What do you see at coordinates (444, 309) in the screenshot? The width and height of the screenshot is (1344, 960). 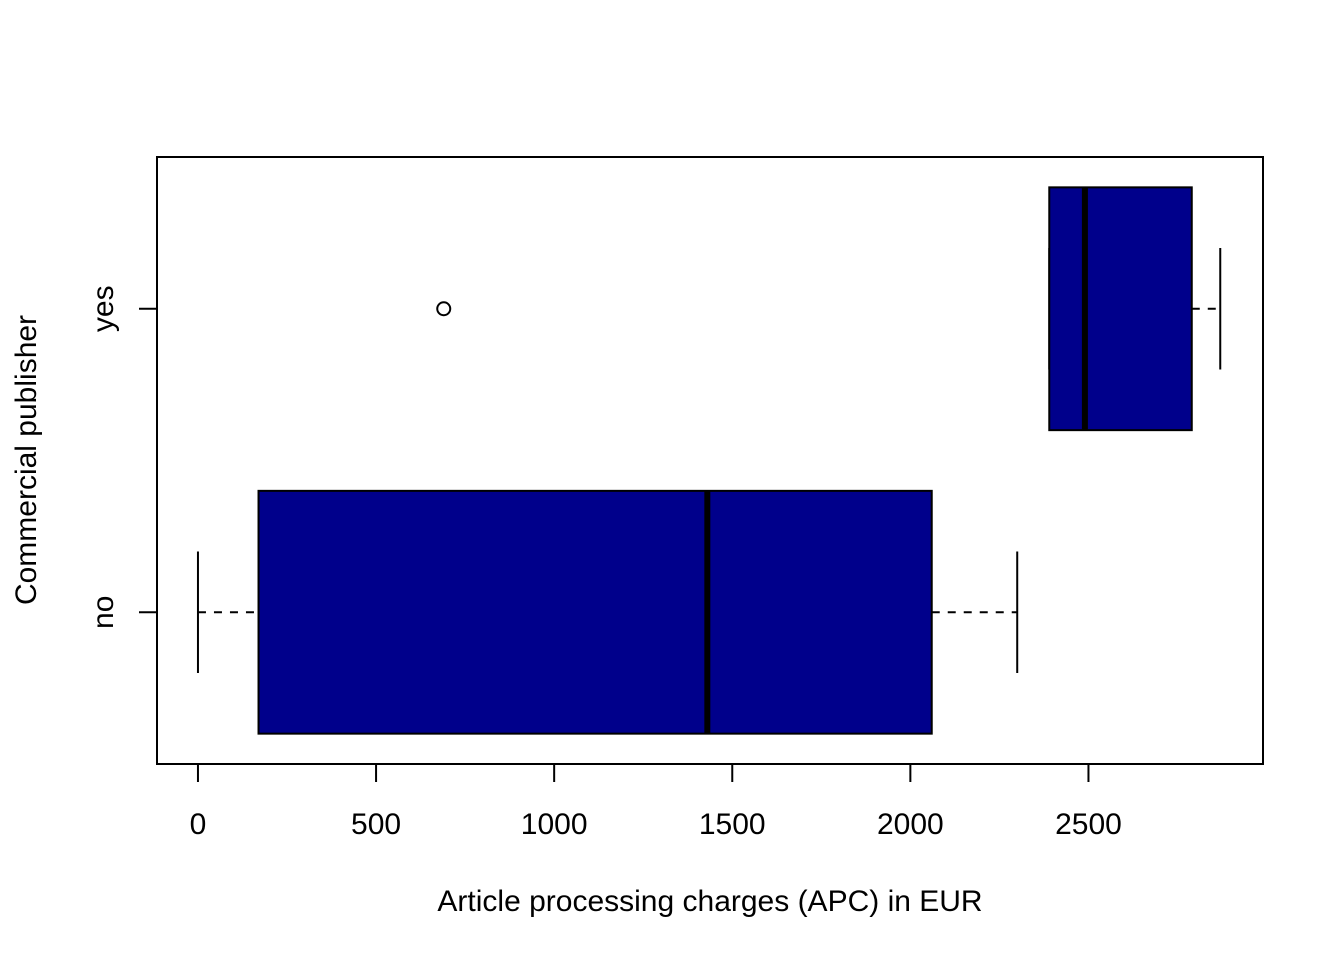 I see `outlier-point` at bounding box center [444, 309].